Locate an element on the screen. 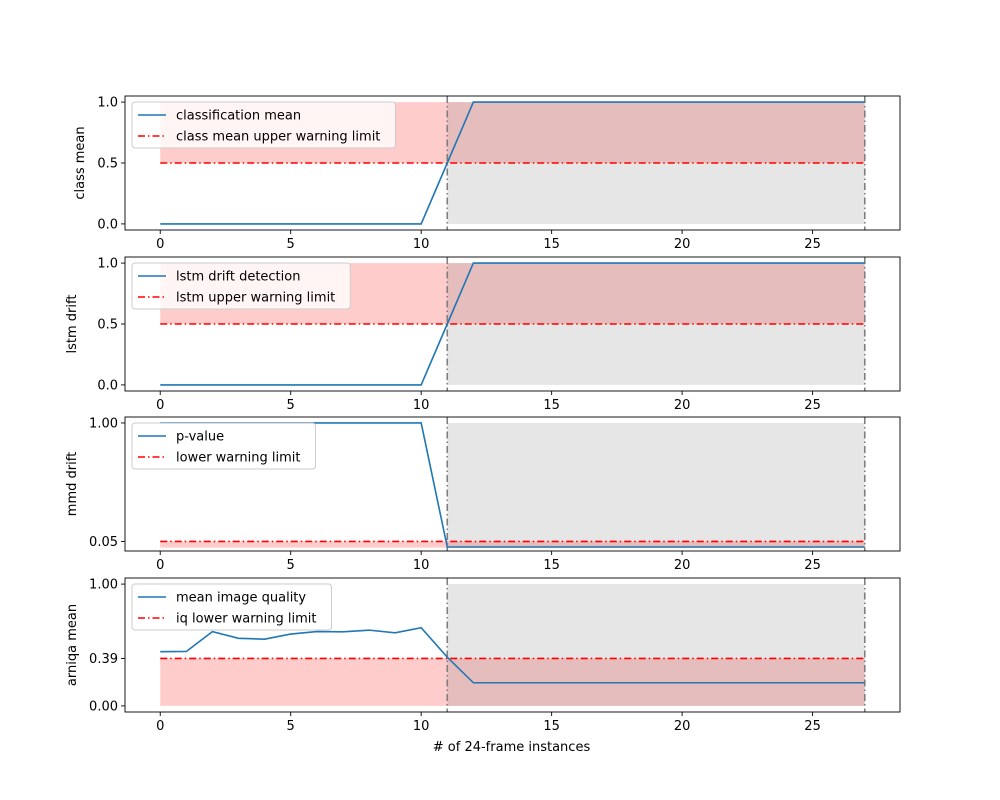  legend: mean image quality iq lower warning limit is located at coordinates (231, 607).